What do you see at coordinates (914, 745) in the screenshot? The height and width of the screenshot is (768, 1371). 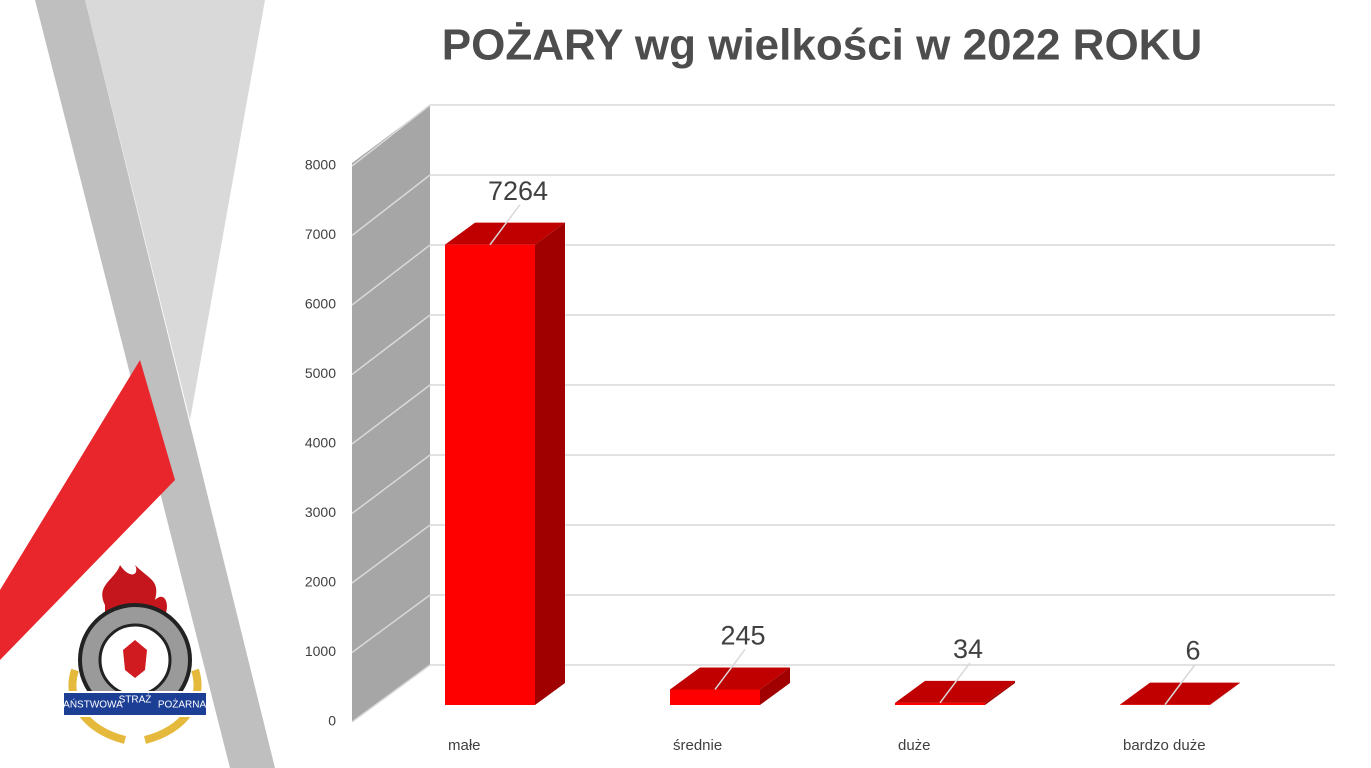 I see `x-tick-label: duże` at bounding box center [914, 745].